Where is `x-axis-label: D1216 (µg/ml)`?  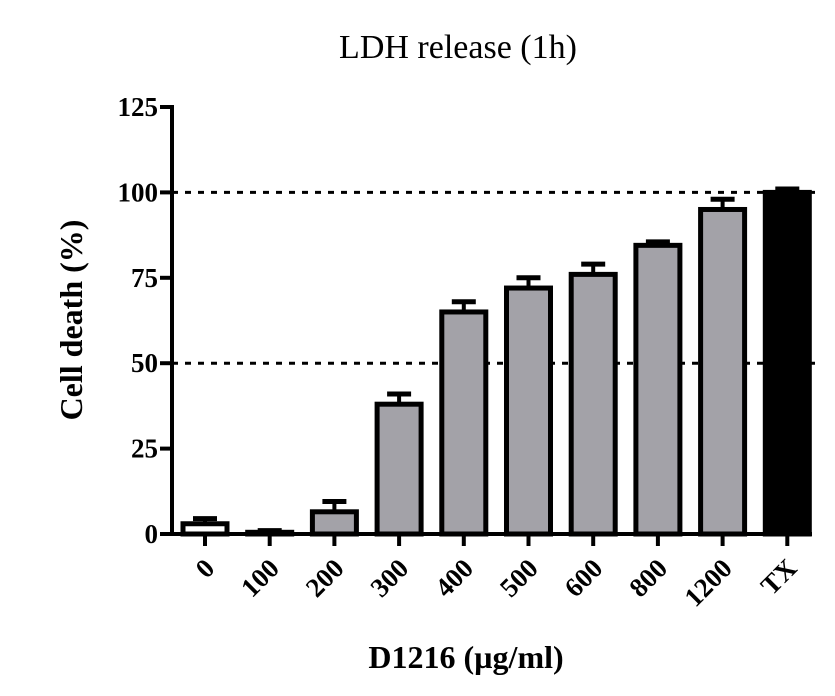 x-axis-label: D1216 (µg/ml) is located at coordinates (465, 657).